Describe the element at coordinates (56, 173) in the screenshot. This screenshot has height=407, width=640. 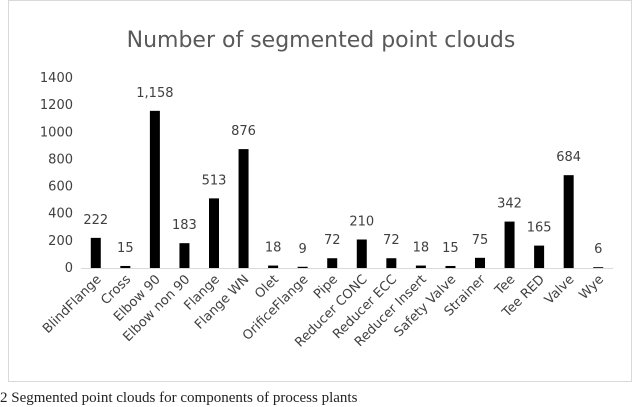
I see `y-axis: 0 200 400 600 800 1000 1200 1400` at that location.